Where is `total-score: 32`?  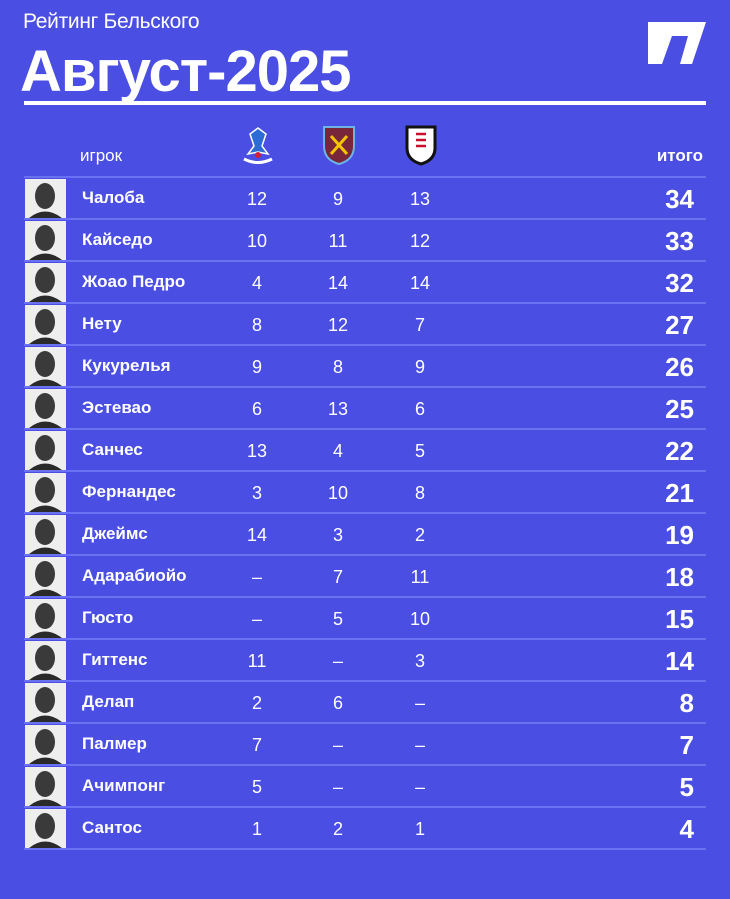
total-score: 32 is located at coordinates (679, 283).